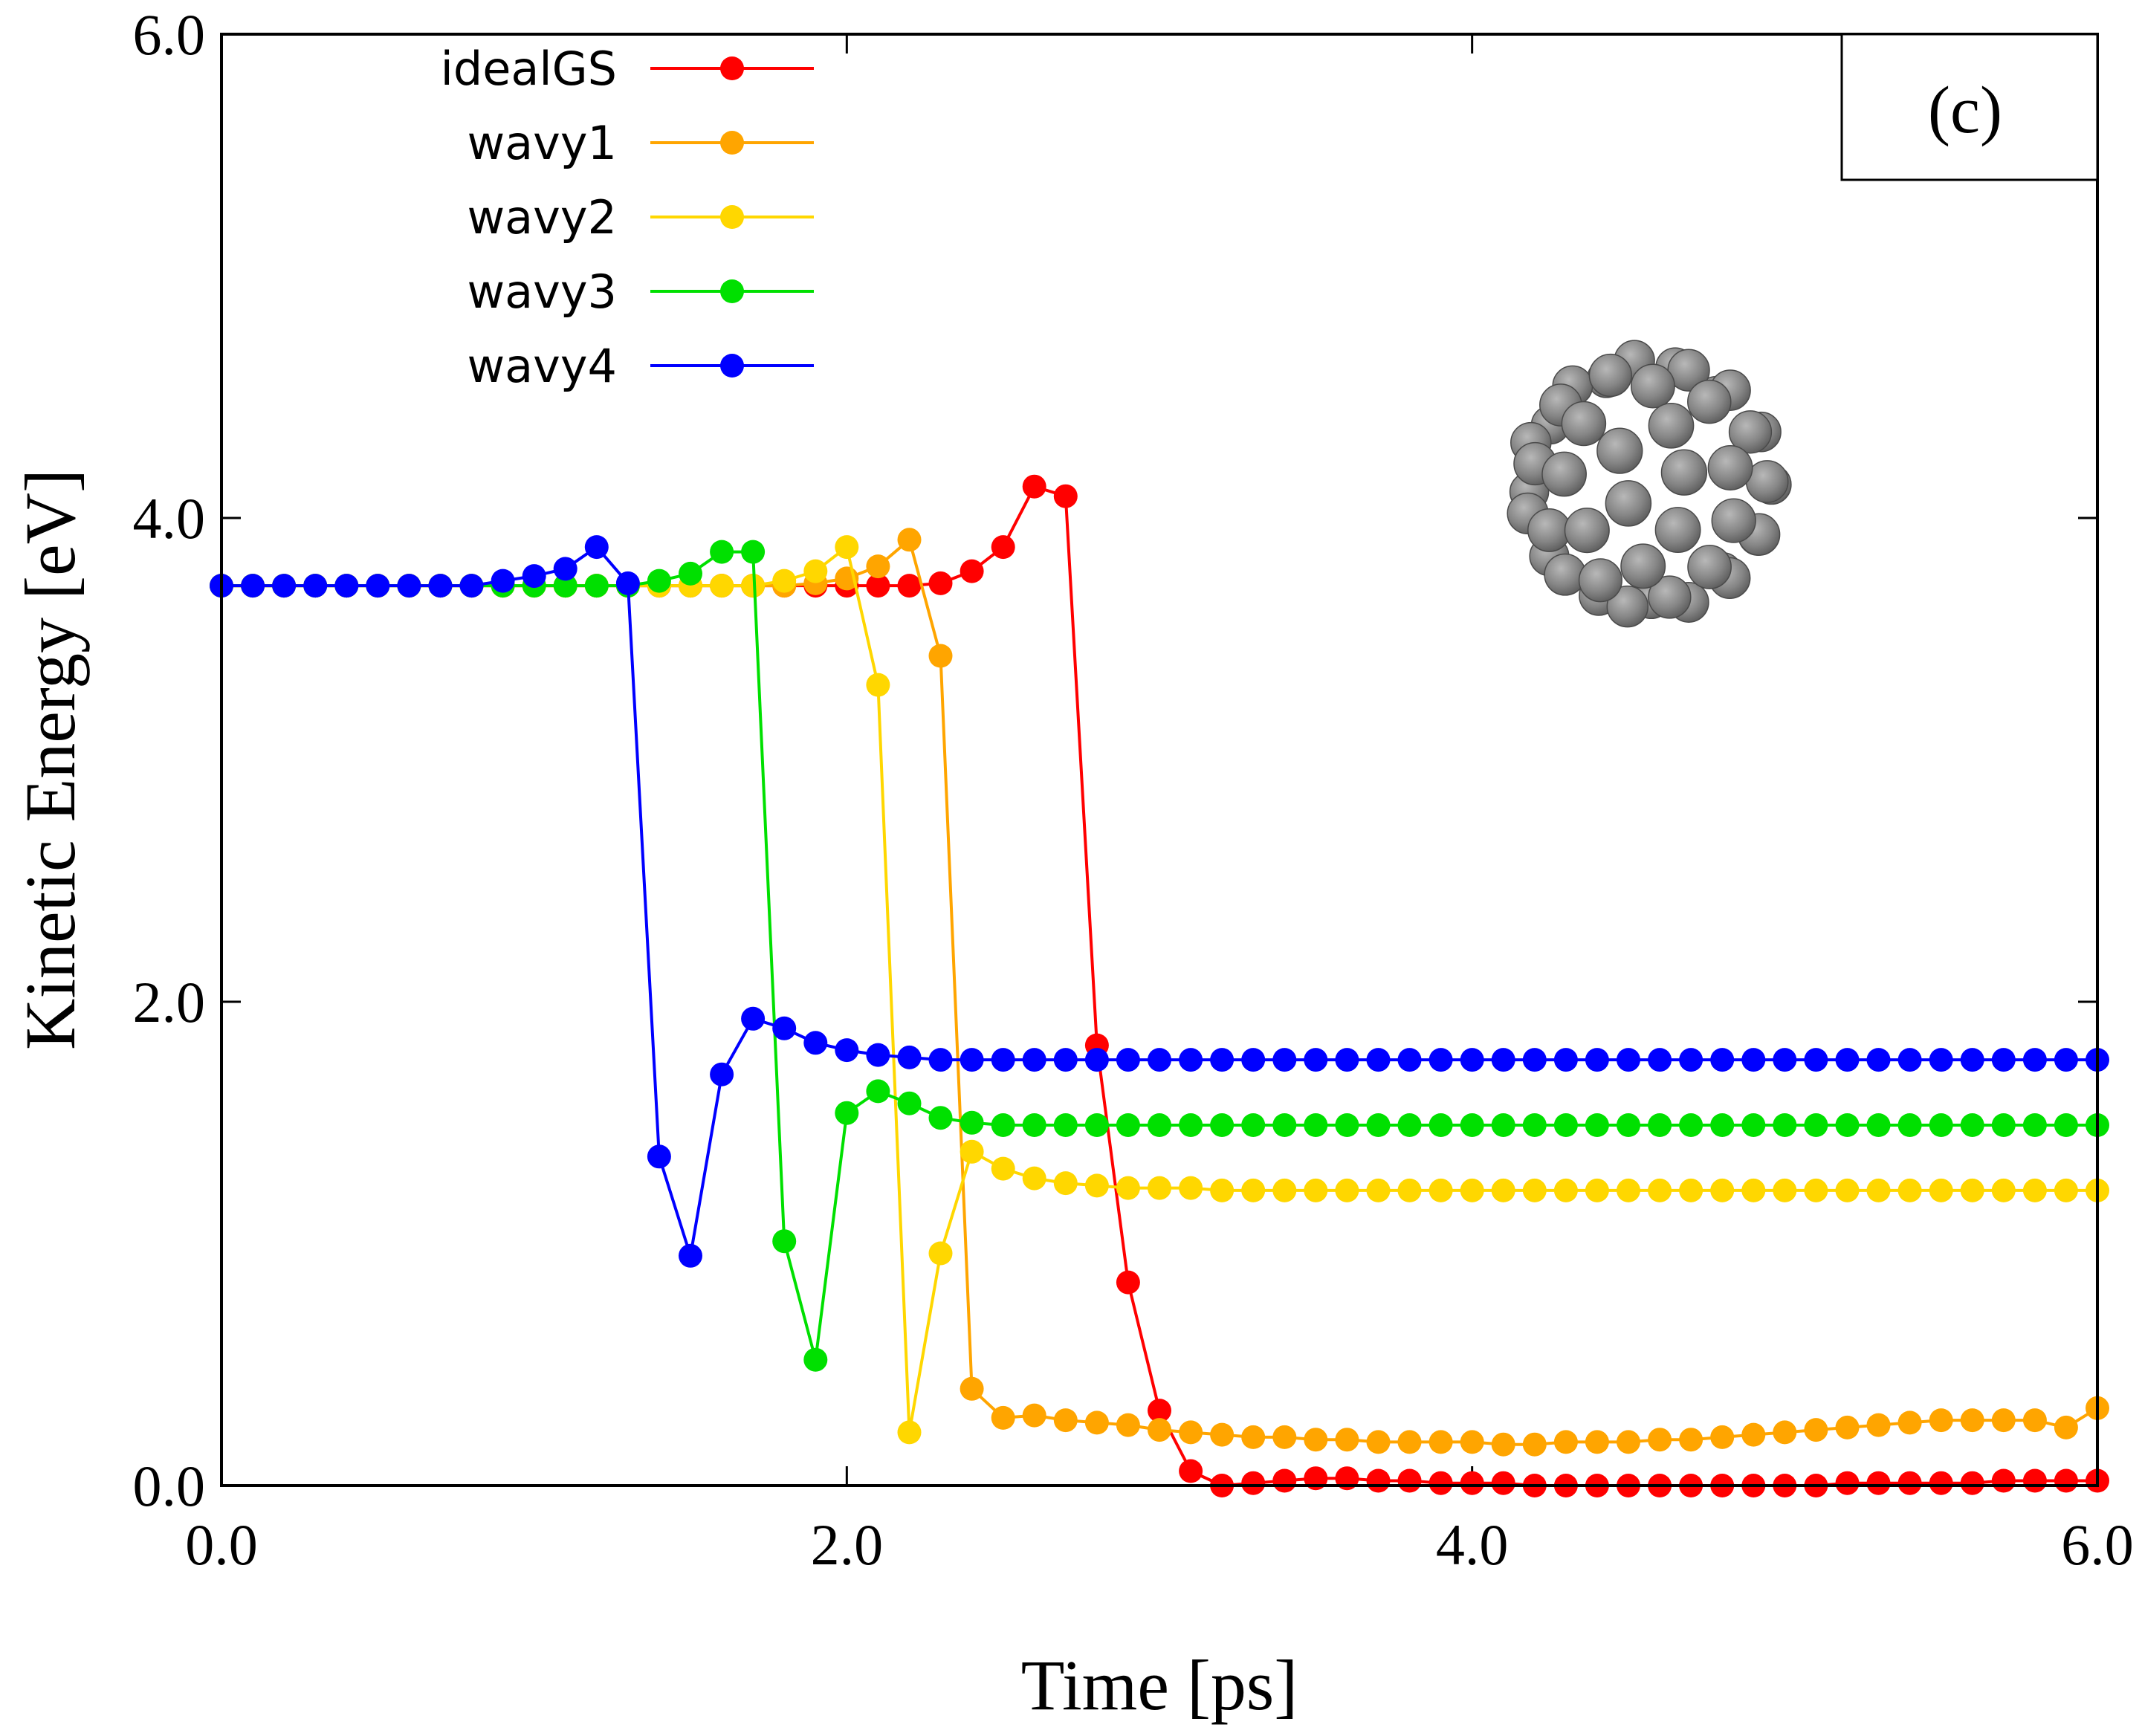 The image size is (2142, 1736). What do you see at coordinates (169, 1002) in the screenshot?
I see `y-tick-label: 2.0` at bounding box center [169, 1002].